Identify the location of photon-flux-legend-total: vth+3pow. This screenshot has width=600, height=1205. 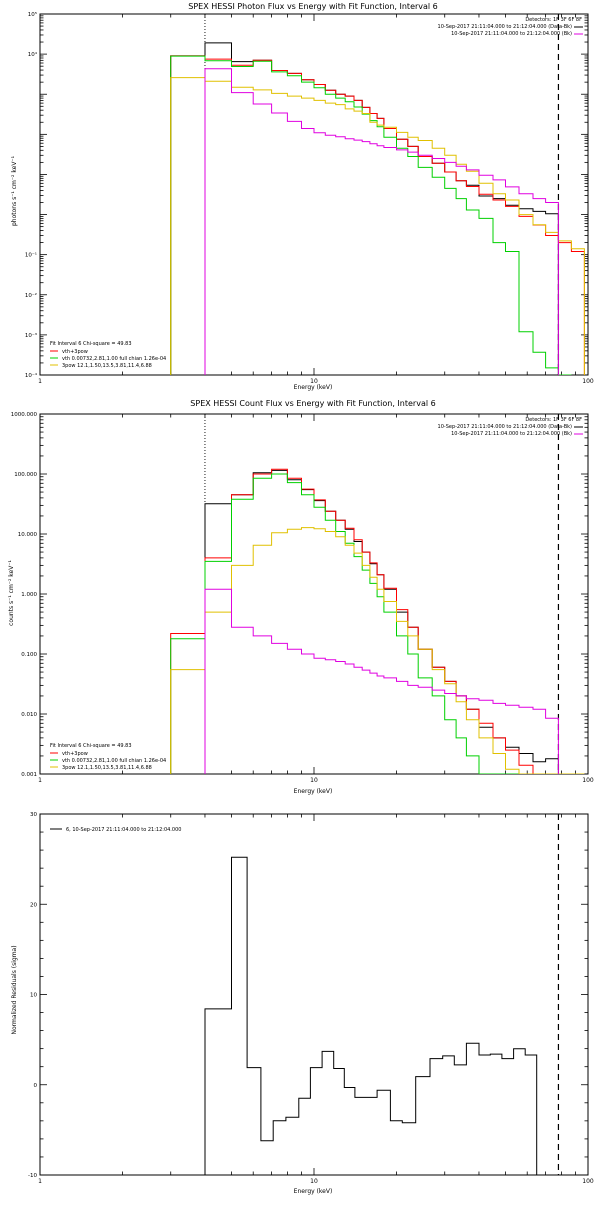
(75, 352).